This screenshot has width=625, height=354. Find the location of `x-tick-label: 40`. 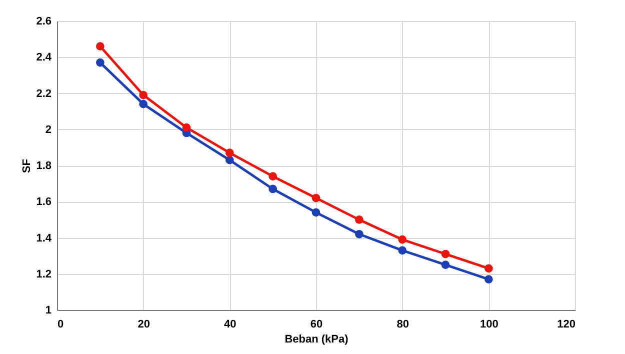

x-tick-label: 40 is located at coordinates (230, 324).